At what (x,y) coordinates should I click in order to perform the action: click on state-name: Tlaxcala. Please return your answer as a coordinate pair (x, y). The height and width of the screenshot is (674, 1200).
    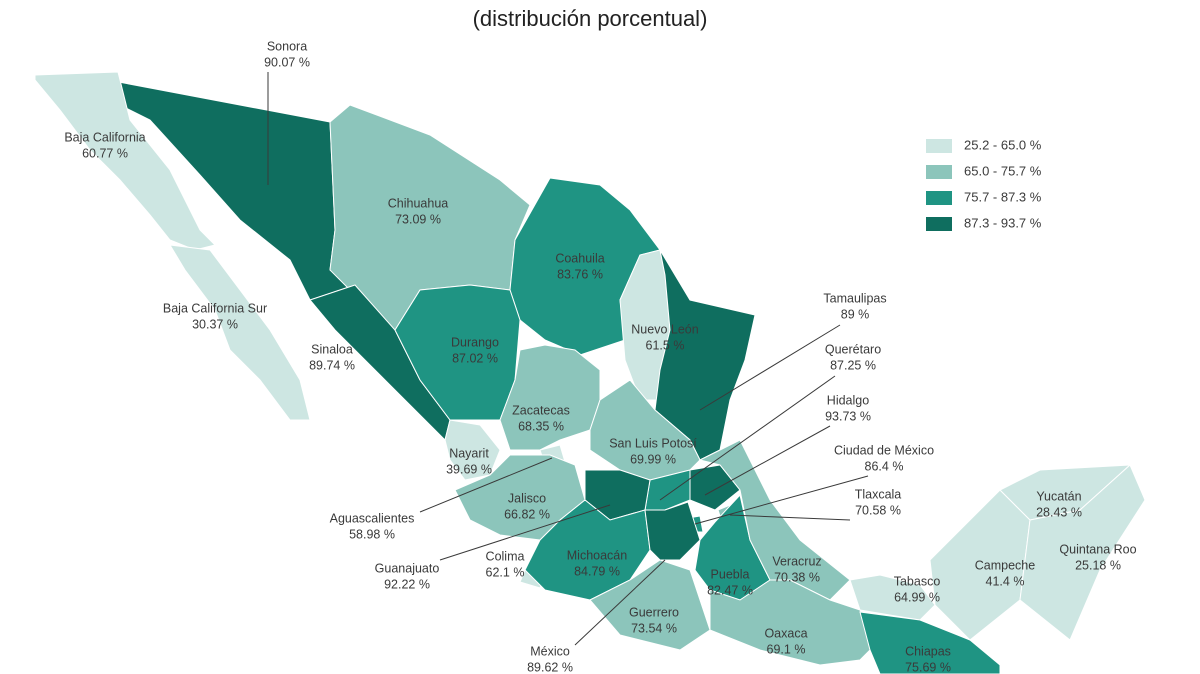
    Looking at the image, I should click on (878, 494).